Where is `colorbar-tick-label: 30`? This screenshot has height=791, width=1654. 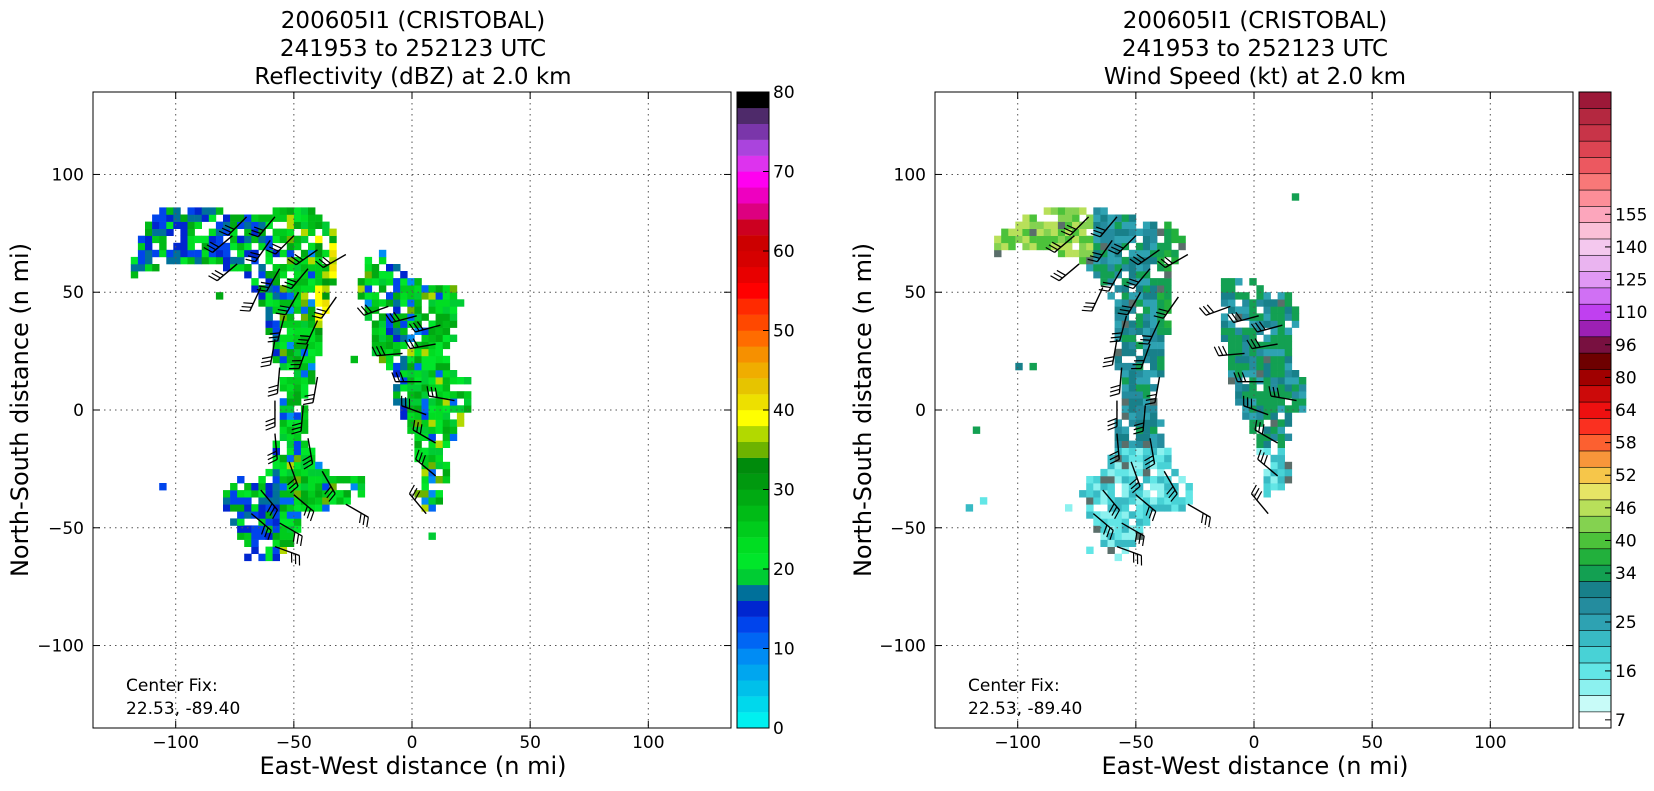 colorbar-tick-label: 30 is located at coordinates (784, 491).